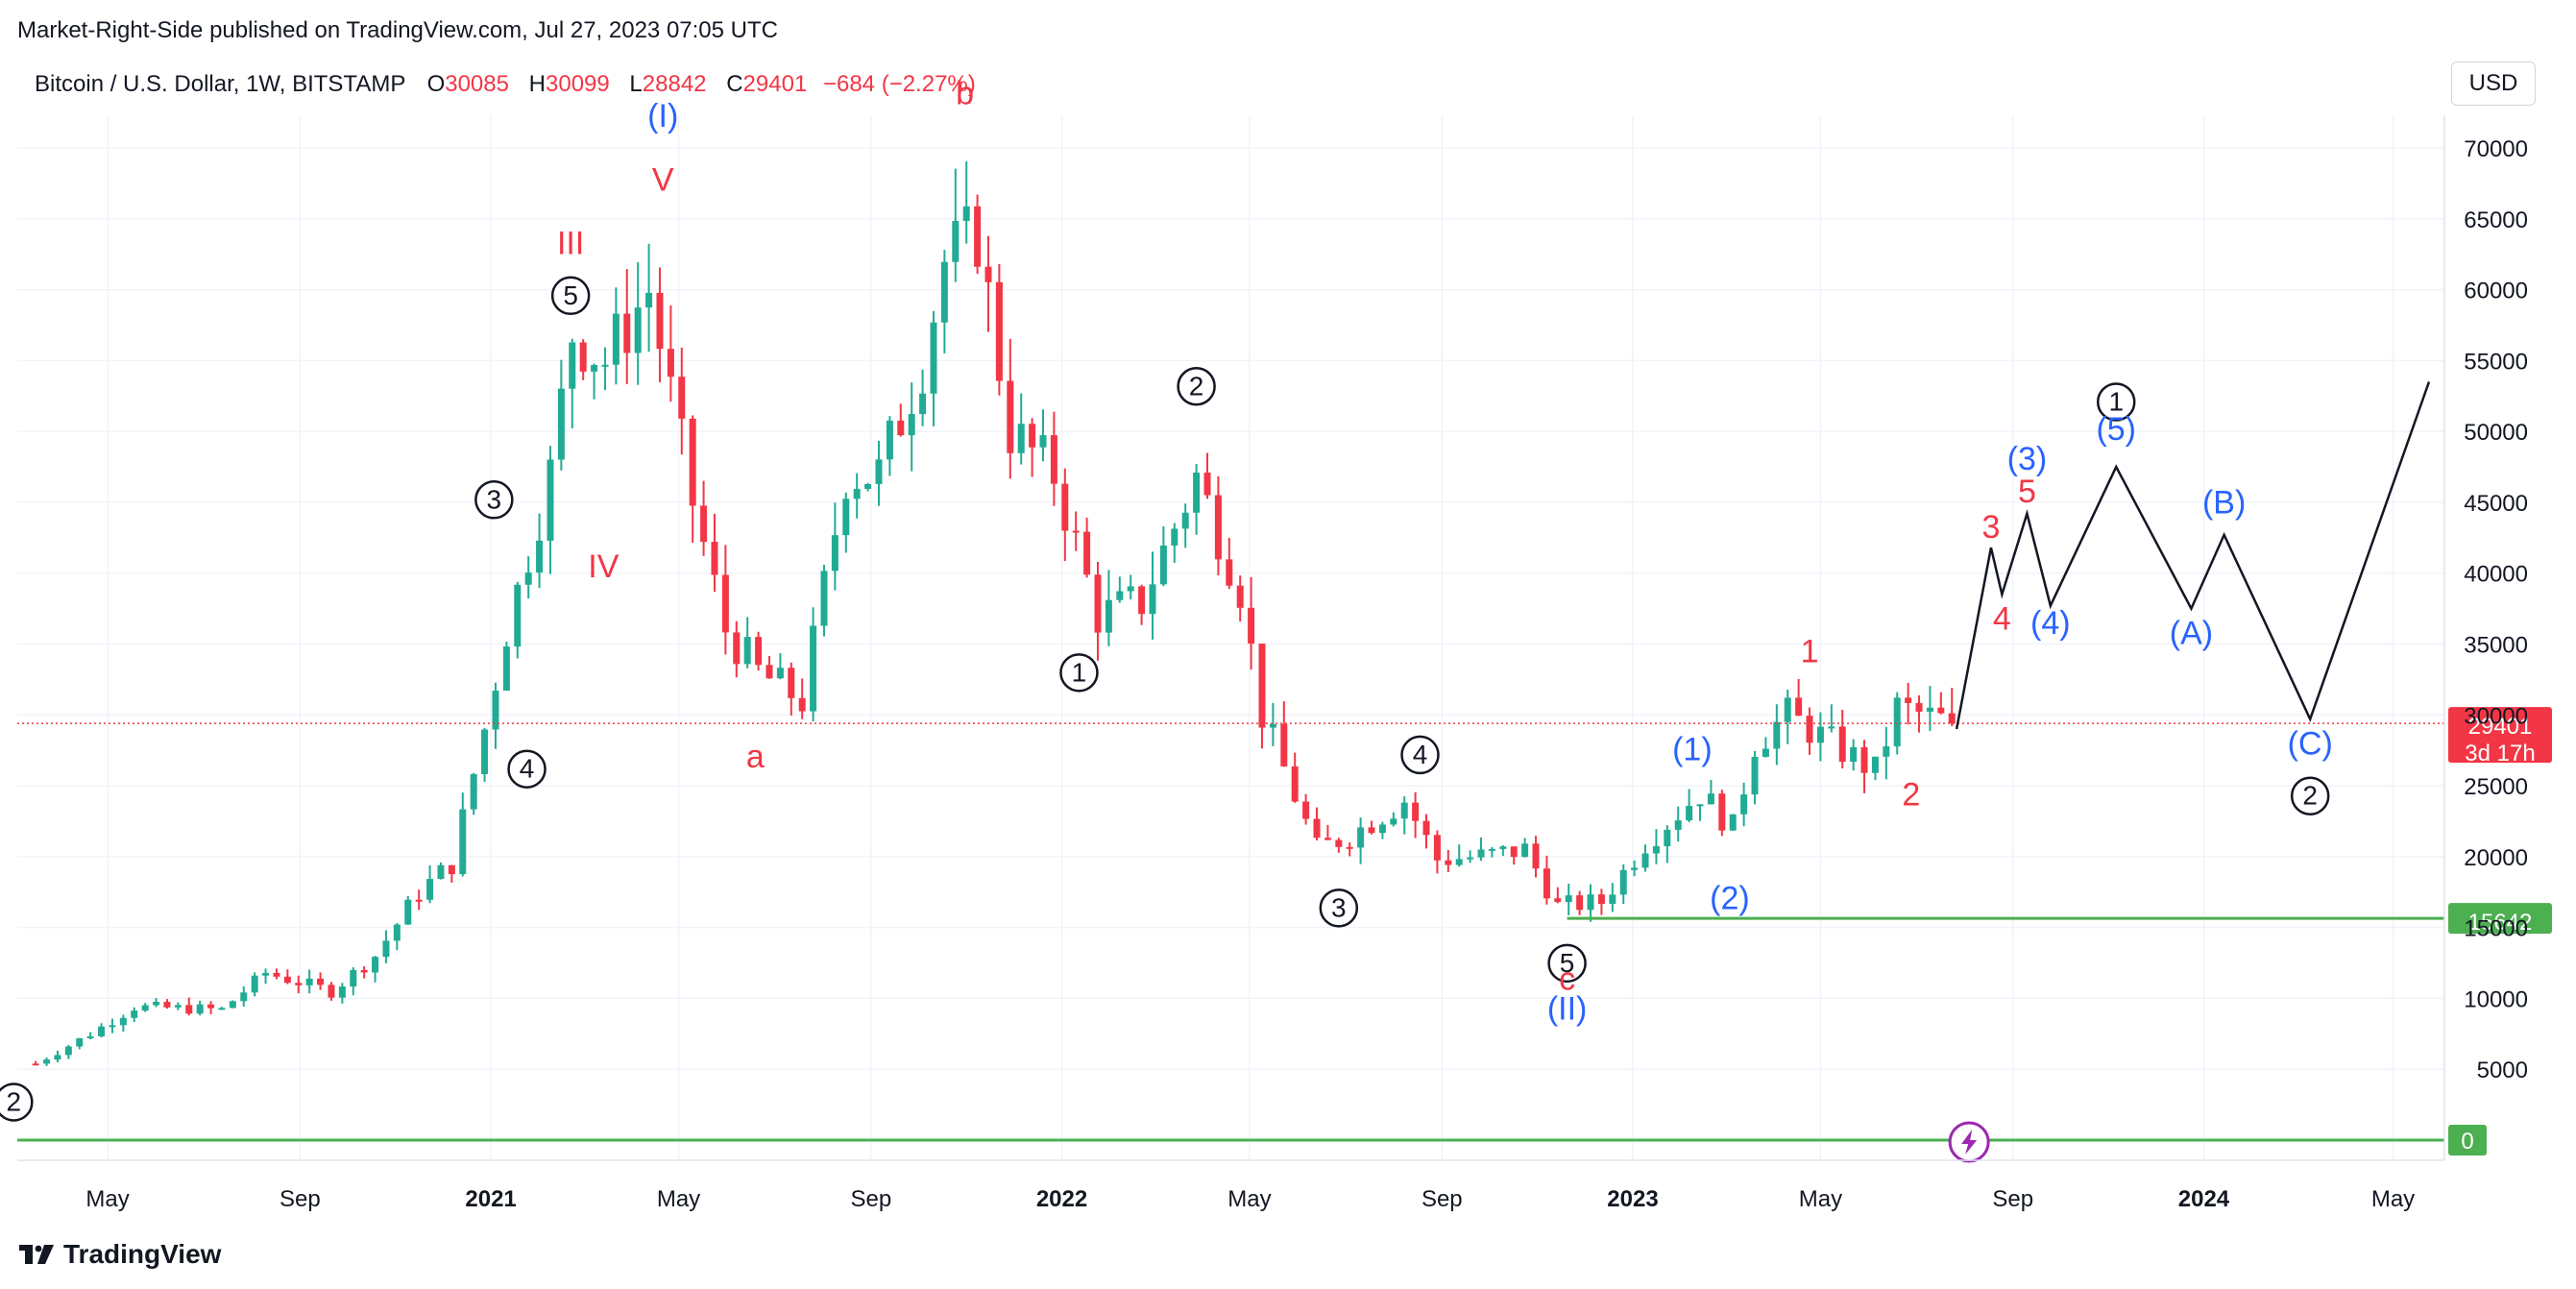  What do you see at coordinates (1079, 673) in the screenshot?
I see `wave-label: 1` at bounding box center [1079, 673].